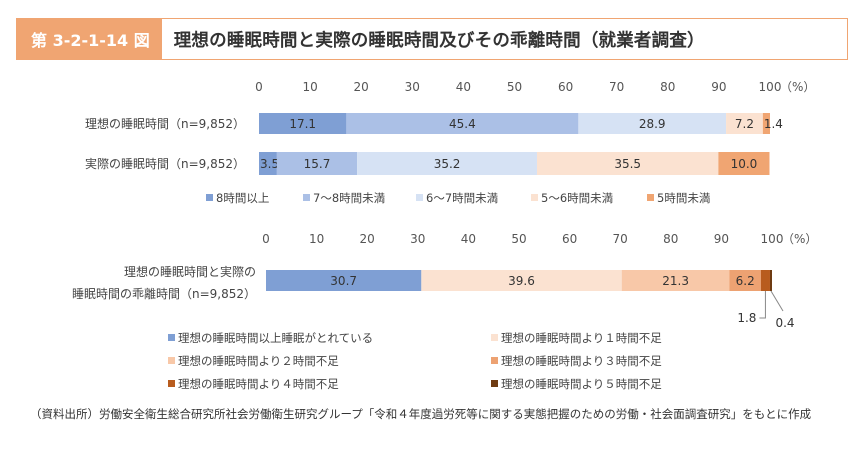  What do you see at coordinates (565, 87) in the screenshot?
I see `chart1-tick-label: 60` at bounding box center [565, 87].